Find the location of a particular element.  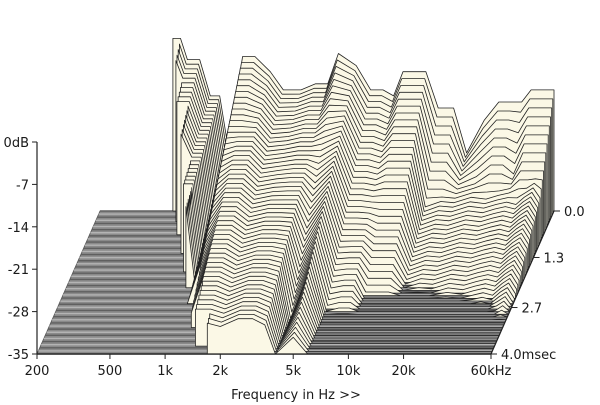

x-tick-label: 20k is located at coordinates (404, 371).